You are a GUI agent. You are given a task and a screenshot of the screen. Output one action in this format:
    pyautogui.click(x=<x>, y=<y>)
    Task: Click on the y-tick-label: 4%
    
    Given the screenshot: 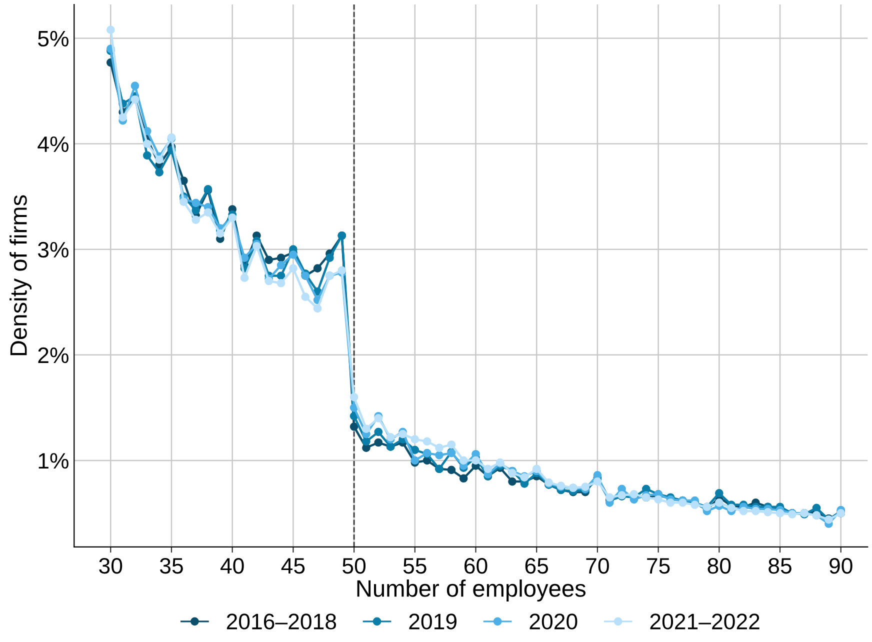 What is the action you would take?
    pyautogui.click(x=53, y=144)
    